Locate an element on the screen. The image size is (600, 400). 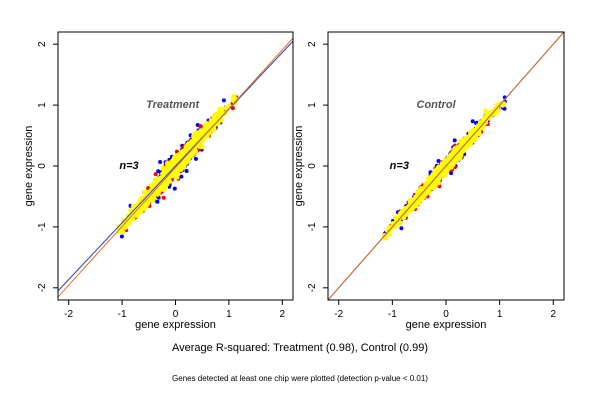
panel-title: Control is located at coordinates (437, 105).